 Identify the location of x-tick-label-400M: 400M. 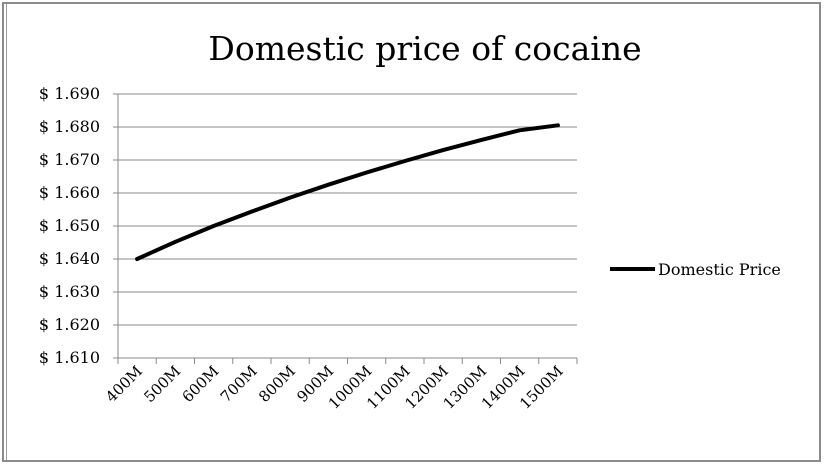
(124, 384).